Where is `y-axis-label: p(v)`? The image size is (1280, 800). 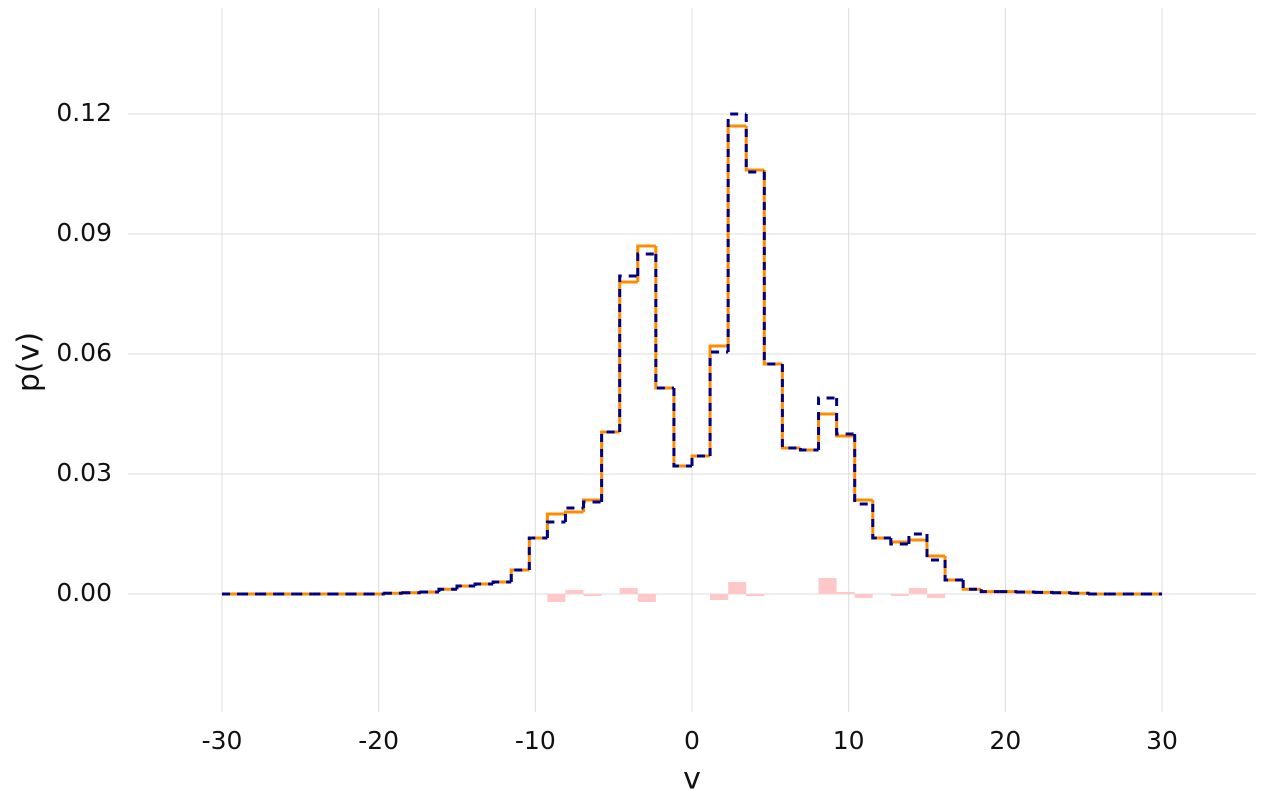 y-axis-label: p(v) is located at coordinates (29, 362).